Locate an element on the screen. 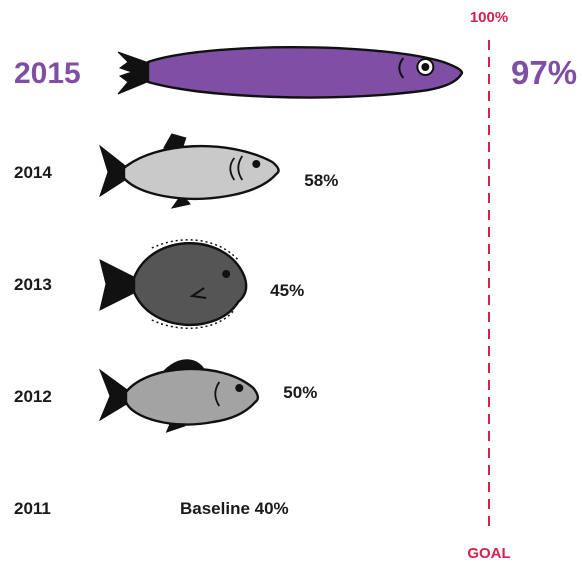  year-label-2011: 2011 is located at coordinates (32, 508).